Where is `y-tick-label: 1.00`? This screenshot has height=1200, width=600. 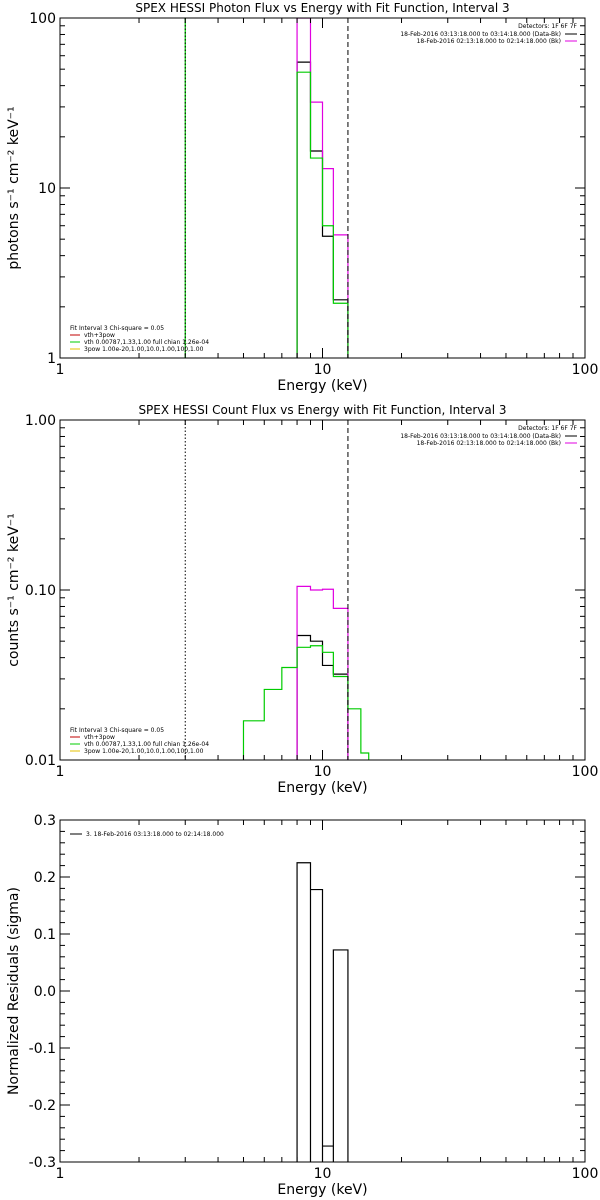
y-tick-label: 1.00 is located at coordinates (40, 421).